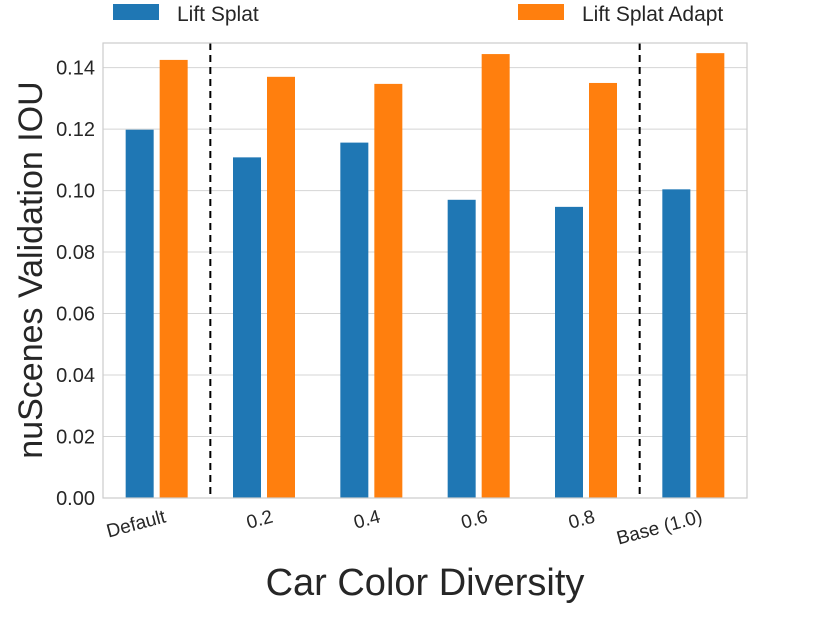  Describe the element at coordinates (75, 284) in the screenshot. I see `y-axis-ticks: 0.00 0.02 0.04 0.06 0.08 0.10 0.12 0.14` at that location.